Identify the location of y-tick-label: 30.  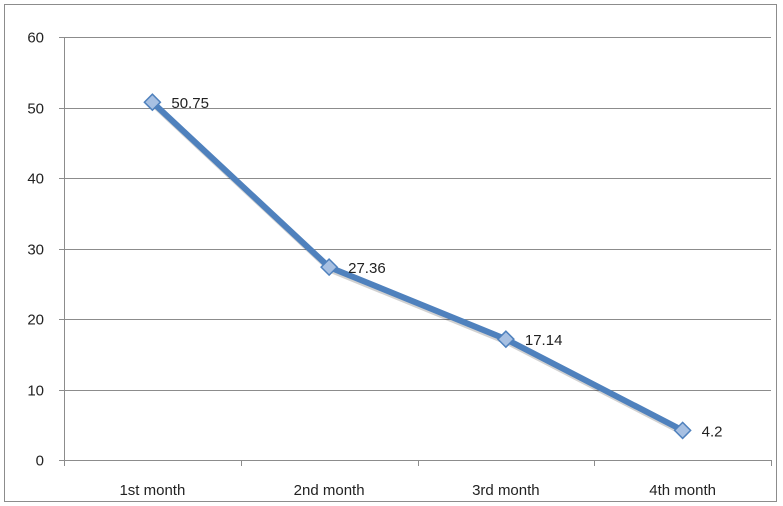
(35, 250).